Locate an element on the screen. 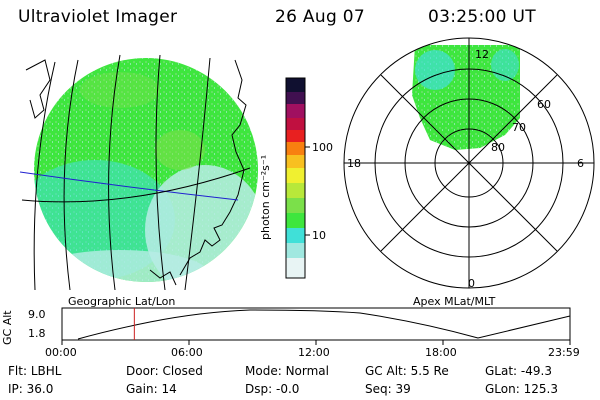 Image resolution: width=600 pixels, height=400 pixels. time-tick: 12:00 is located at coordinates (314, 352).